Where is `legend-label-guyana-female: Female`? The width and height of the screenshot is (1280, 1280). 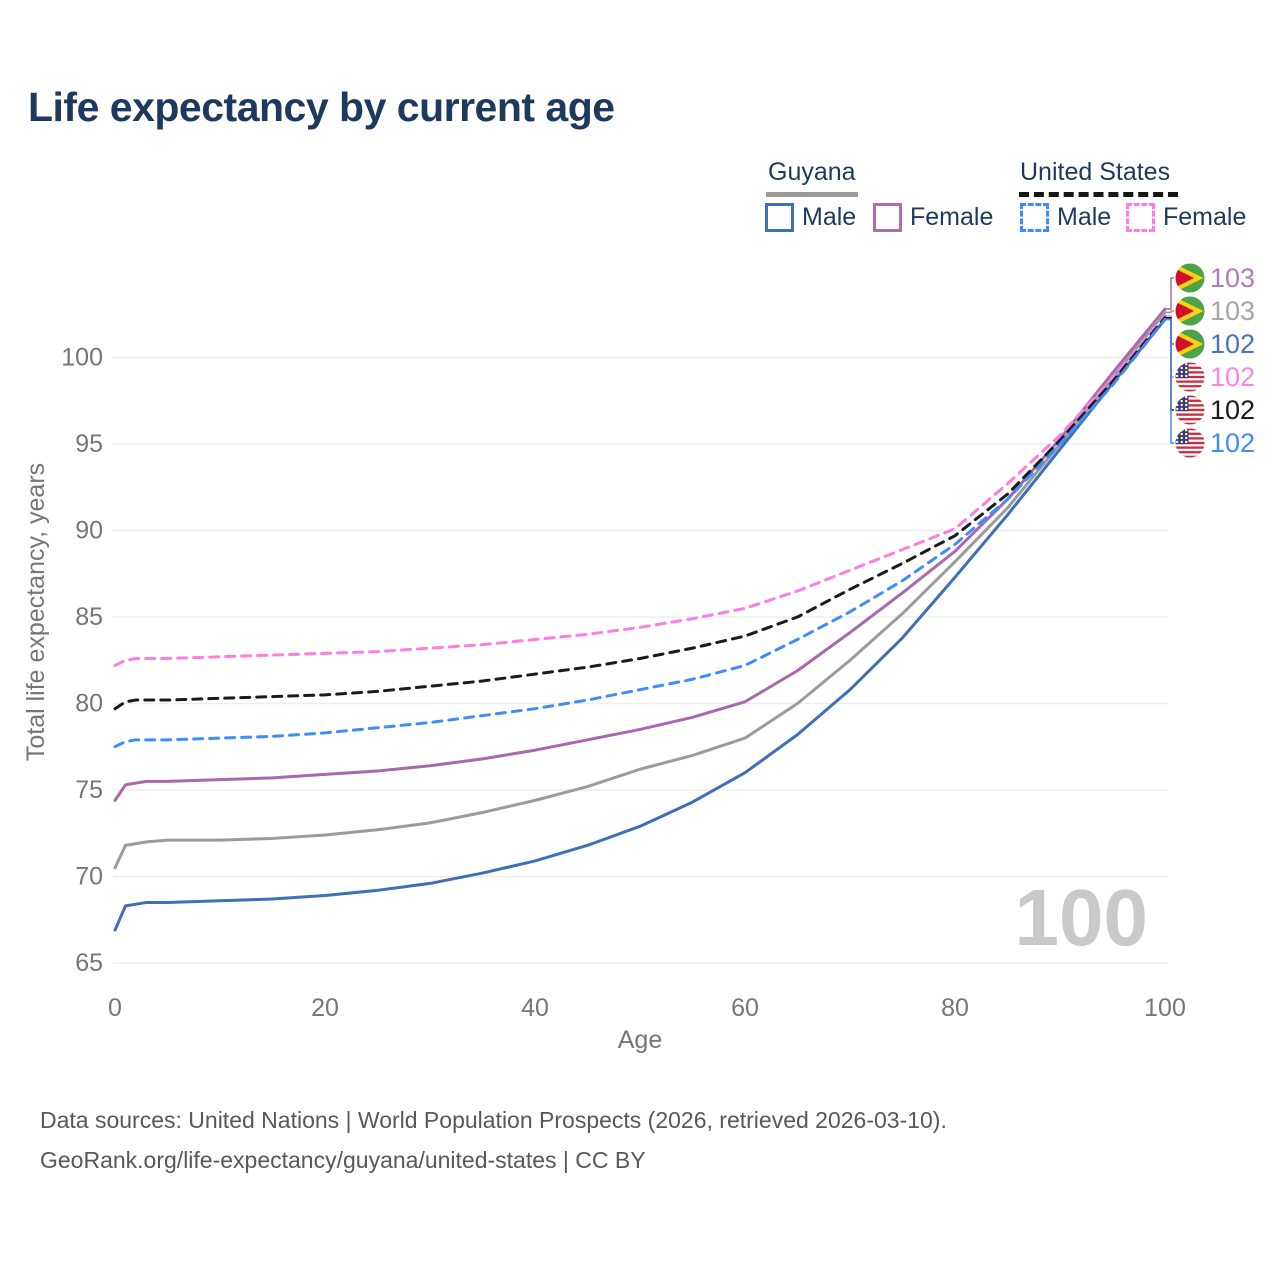 legend-label-guyana-female: Female is located at coordinates (952, 217).